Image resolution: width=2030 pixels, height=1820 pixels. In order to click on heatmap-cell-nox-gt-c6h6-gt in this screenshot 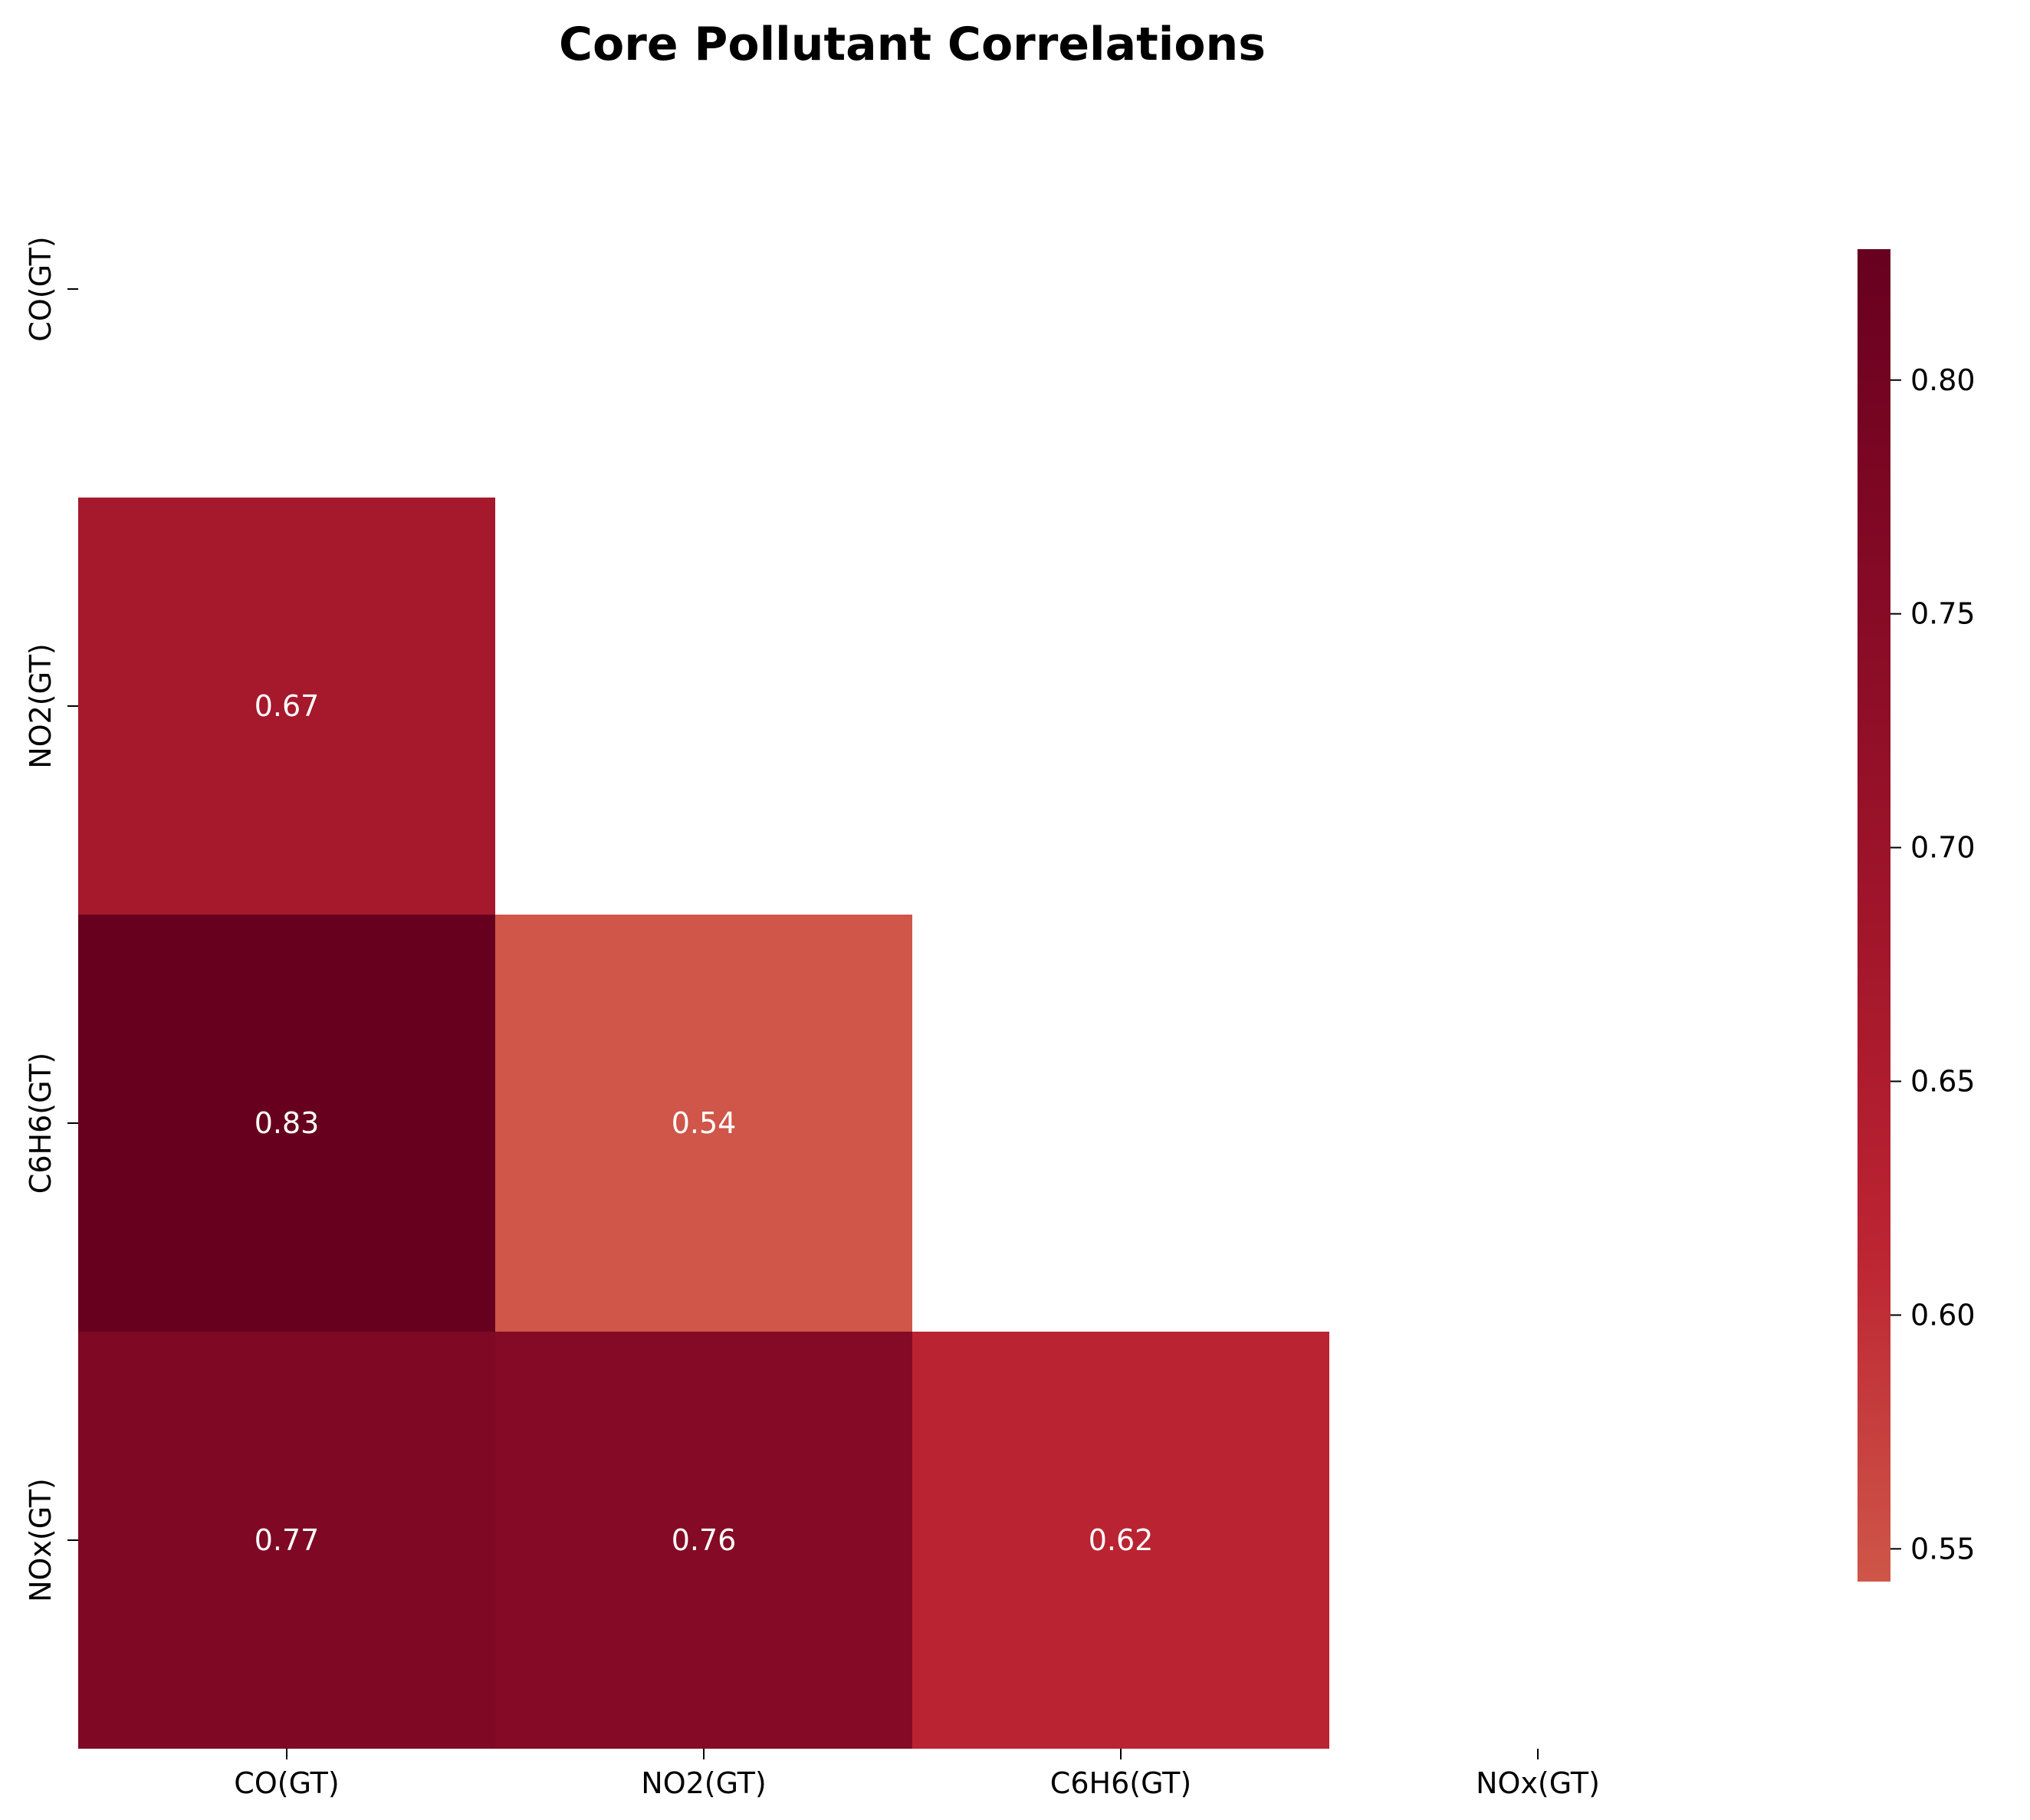, I will do `click(1120, 1540)`.